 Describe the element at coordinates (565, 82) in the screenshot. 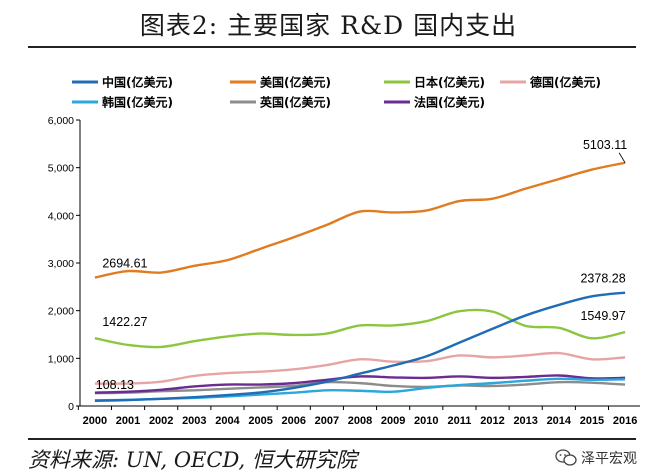

I see `legend-label: 德国(亿美元)` at that location.